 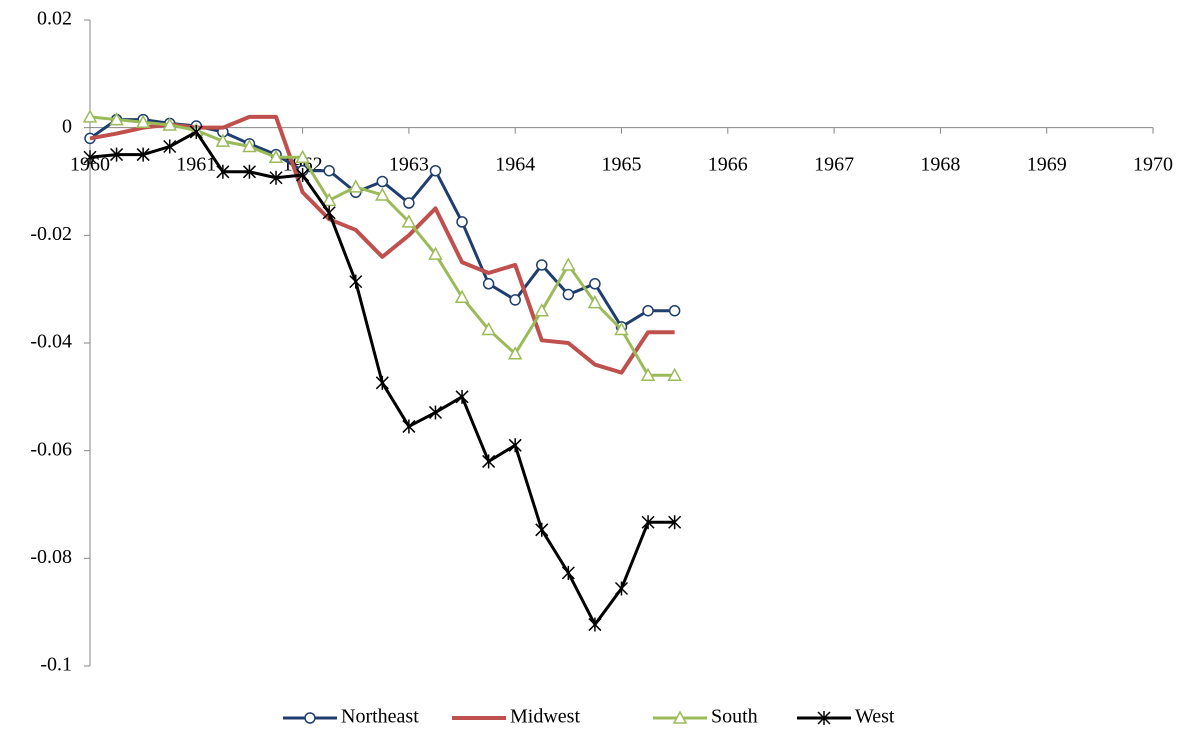 I want to click on legend-label: Midwest, so click(x=545, y=717).